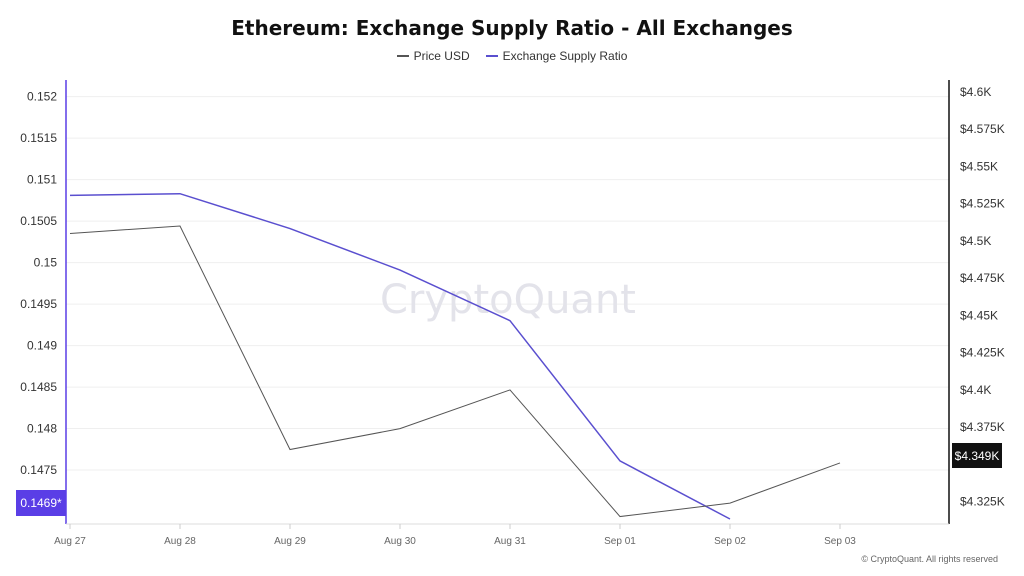 This screenshot has width=1024, height=576. Describe the element at coordinates (508, 300) in the screenshot. I see `watermark-text: CryptoQuant` at that location.